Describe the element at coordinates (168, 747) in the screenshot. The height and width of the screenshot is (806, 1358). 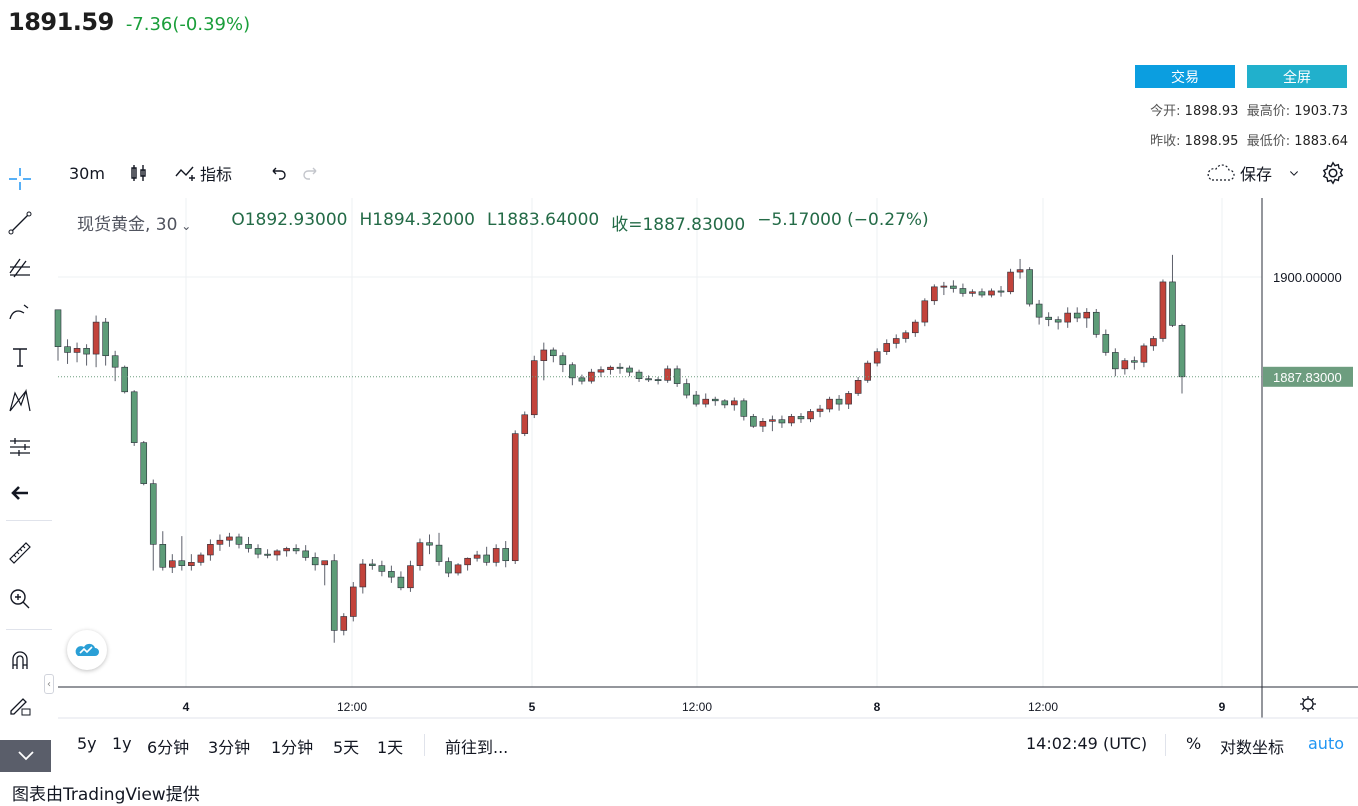
I see `range-6m: 6分钟` at that location.